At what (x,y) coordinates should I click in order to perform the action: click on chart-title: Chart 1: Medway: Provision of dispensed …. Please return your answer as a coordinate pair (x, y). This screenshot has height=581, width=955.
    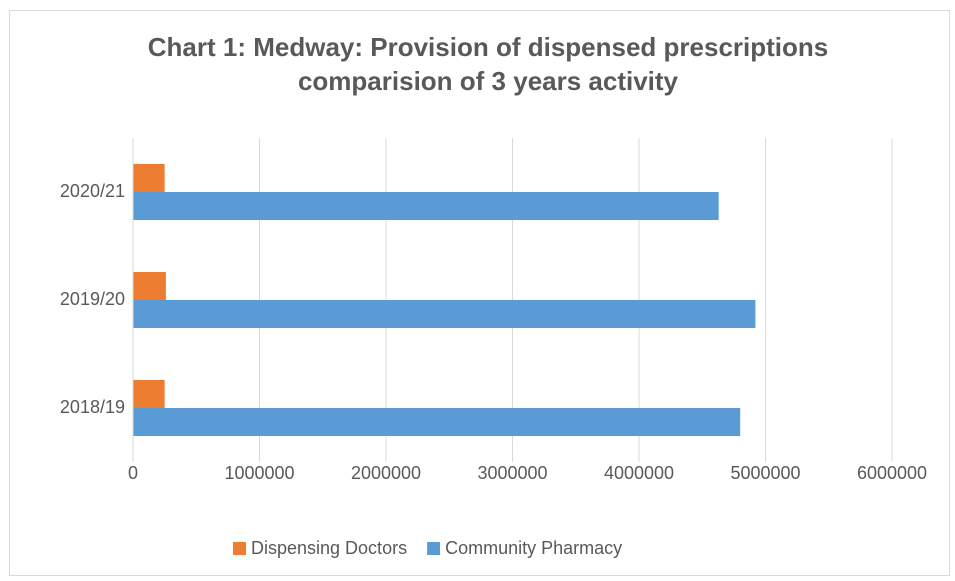
    Looking at the image, I should click on (488, 64).